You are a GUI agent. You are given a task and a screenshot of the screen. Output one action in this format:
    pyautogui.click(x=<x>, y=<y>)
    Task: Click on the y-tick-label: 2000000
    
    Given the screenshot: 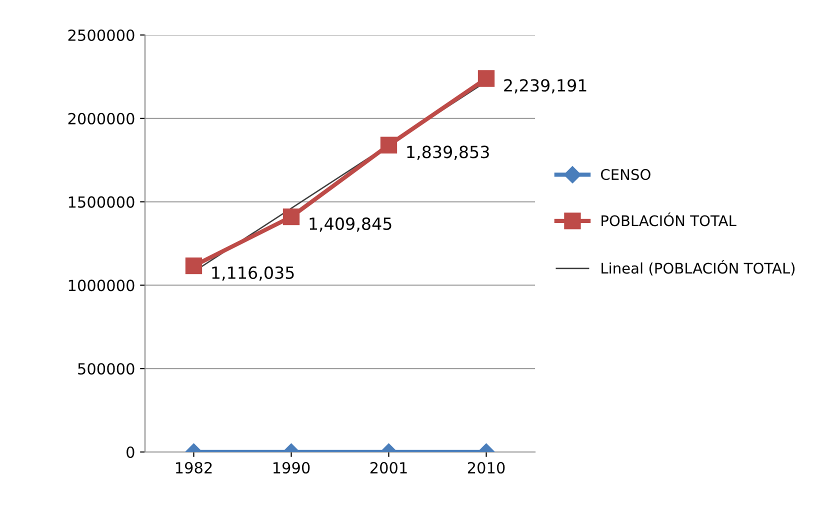 What is the action you would take?
    pyautogui.click(x=101, y=118)
    